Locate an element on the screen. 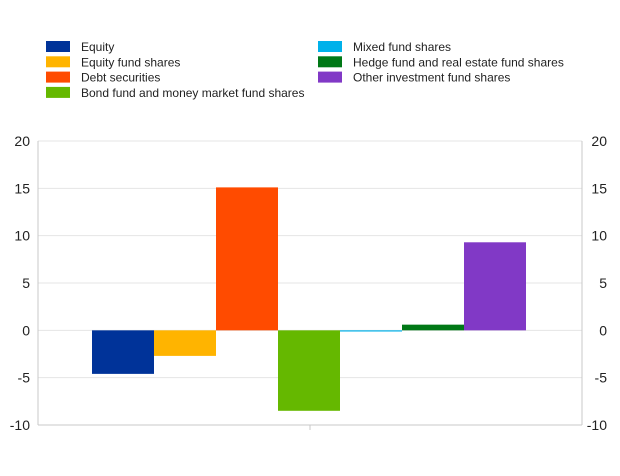 The height and width of the screenshot is (476, 620). y-tick-right-5: -5 is located at coordinates (601, 378).